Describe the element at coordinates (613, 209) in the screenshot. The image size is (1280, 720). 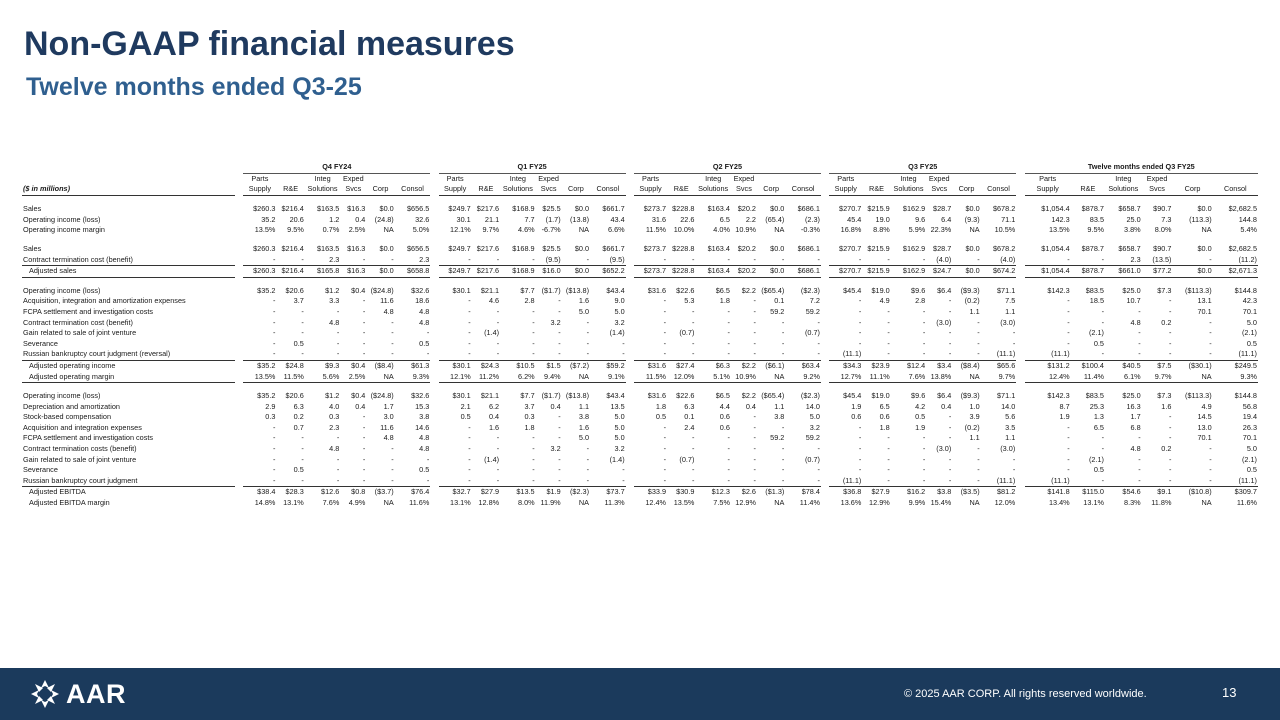
I see `table-cell: $661.7` at that location.